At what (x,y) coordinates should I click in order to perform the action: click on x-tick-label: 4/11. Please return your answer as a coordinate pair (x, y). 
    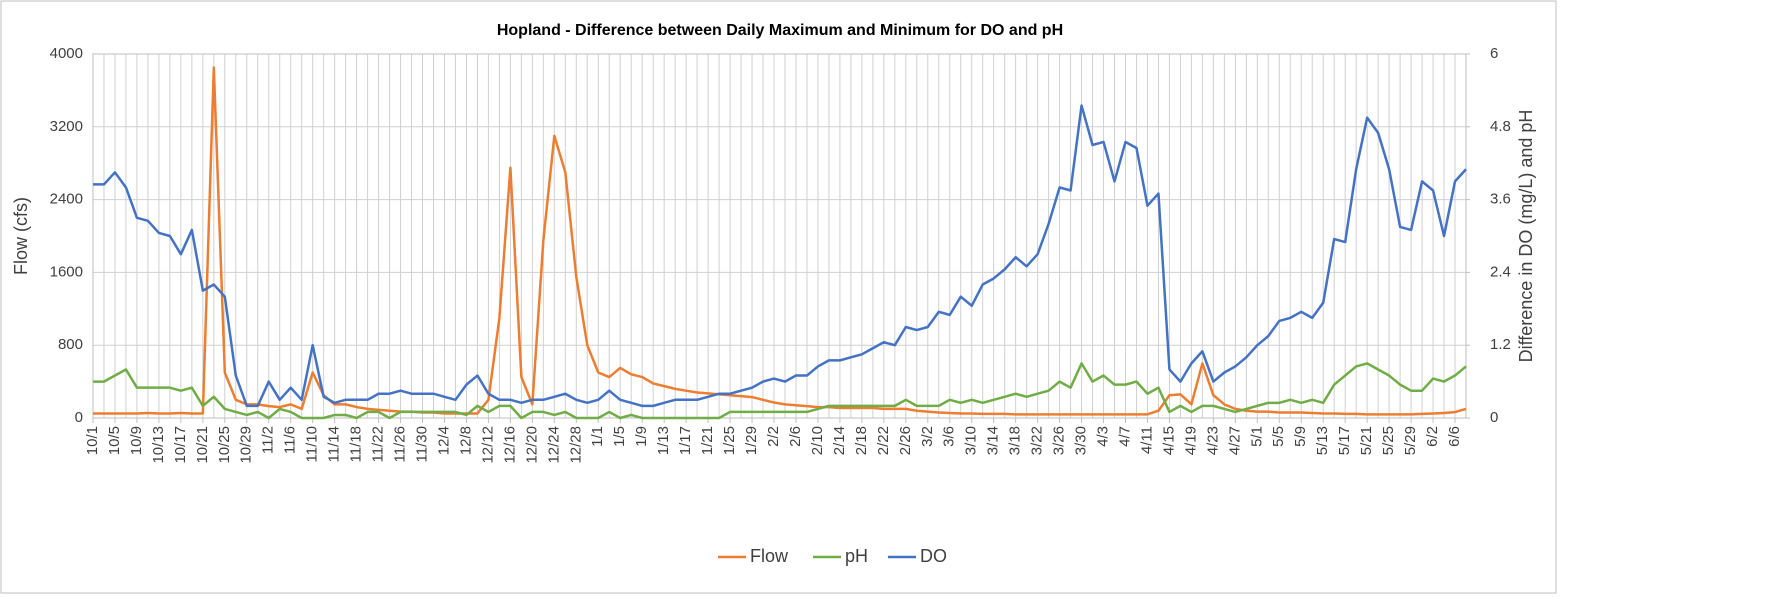
    Looking at the image, I should click on (1146, 440).